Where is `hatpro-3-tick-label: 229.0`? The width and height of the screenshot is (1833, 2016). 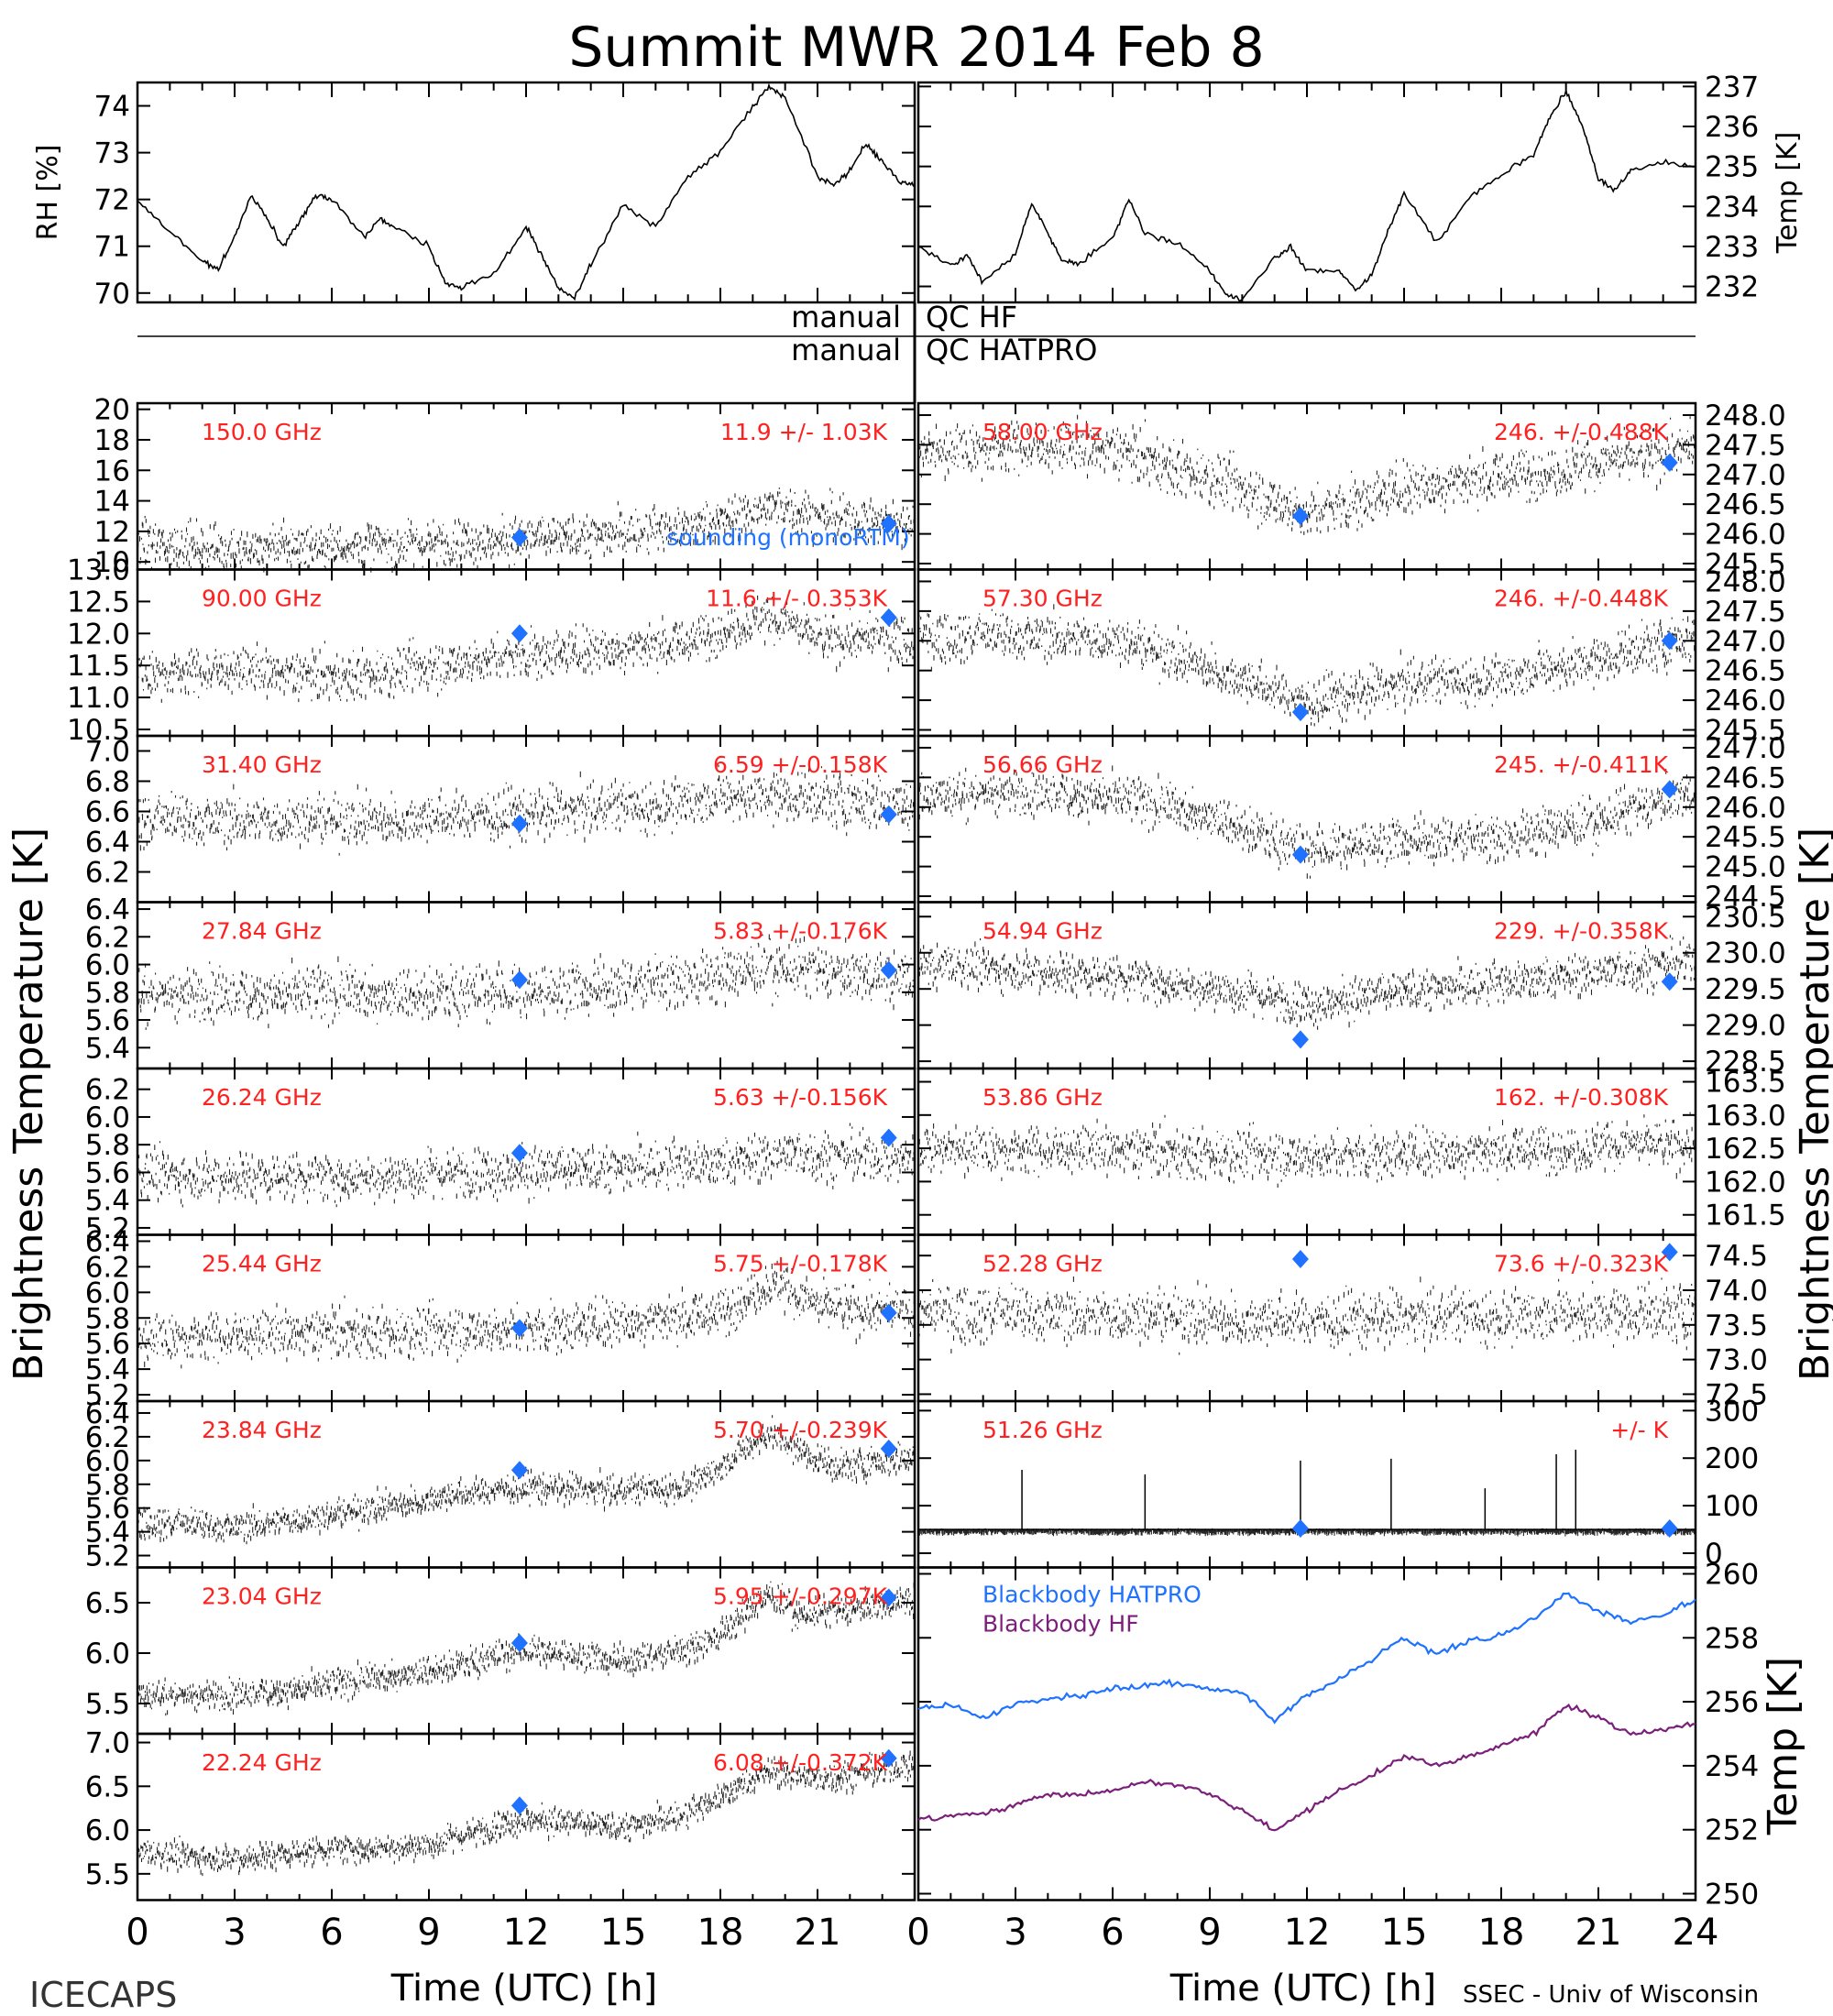 hatpro-3-tick-label: 229.0 is located at coordinates (1745, 1026).